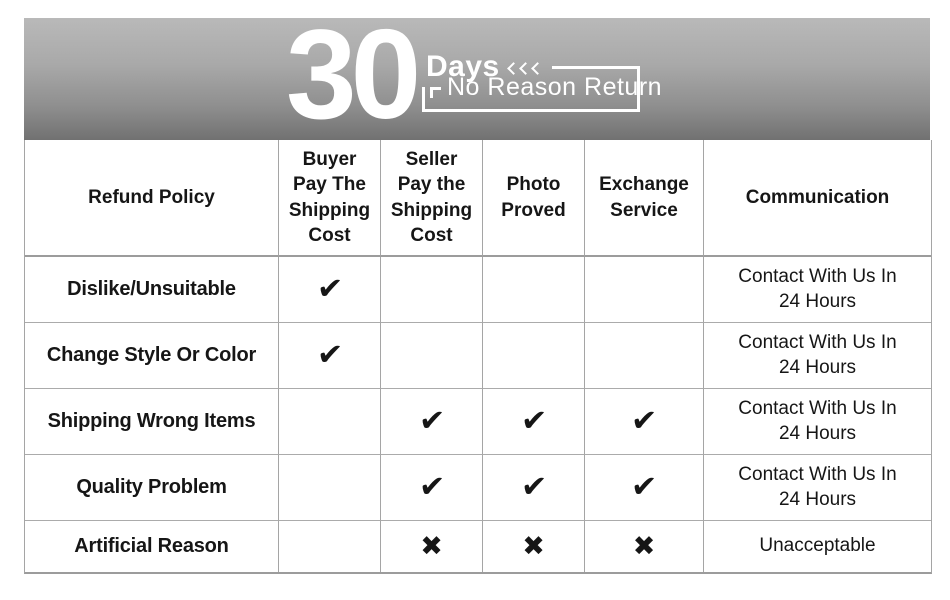 Image resolution: width=950 pixels, height=600 pixels. What do you see at coordinates (152, 290) in the screenshot?
I see `policy-label-cell: Dislike/Unsuitable` at bounding box center [152, 290].